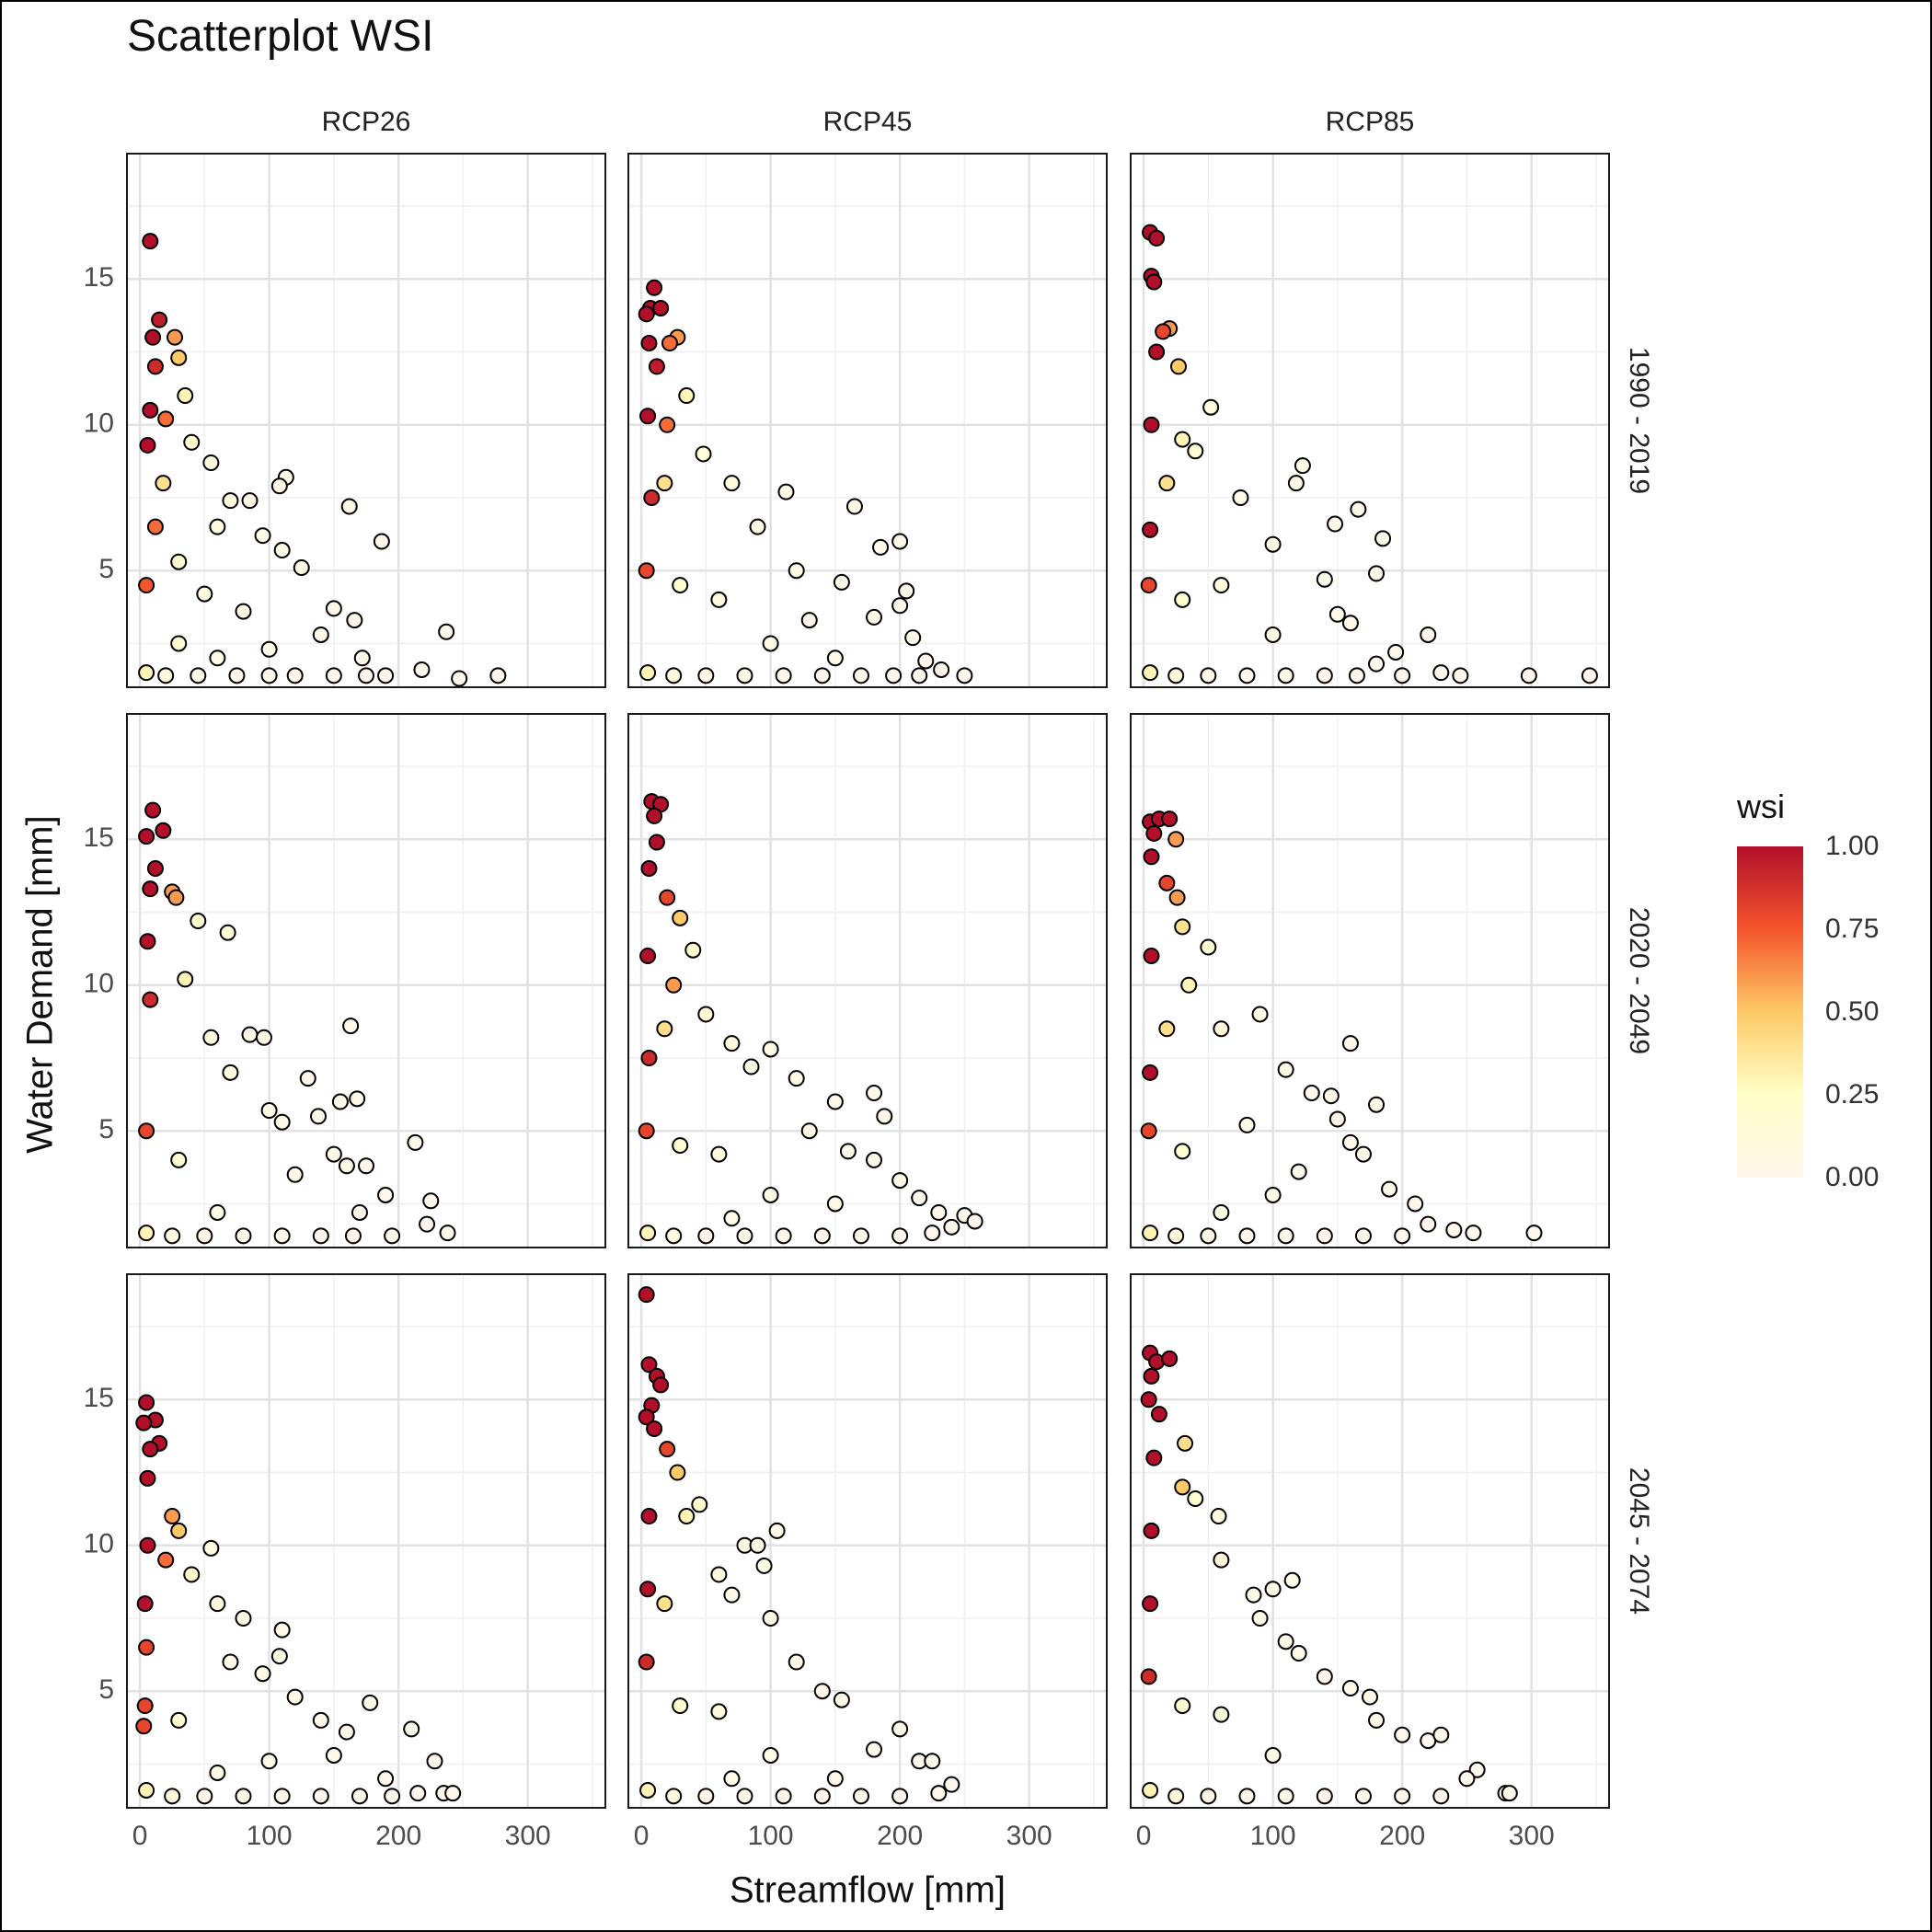 The width and height of the screenshot is (1932, 1932). What do you see at coordinates (99, 1398) in the screenshot?
I see `y-tick-label: 15` at bounding box center [99, 1398].